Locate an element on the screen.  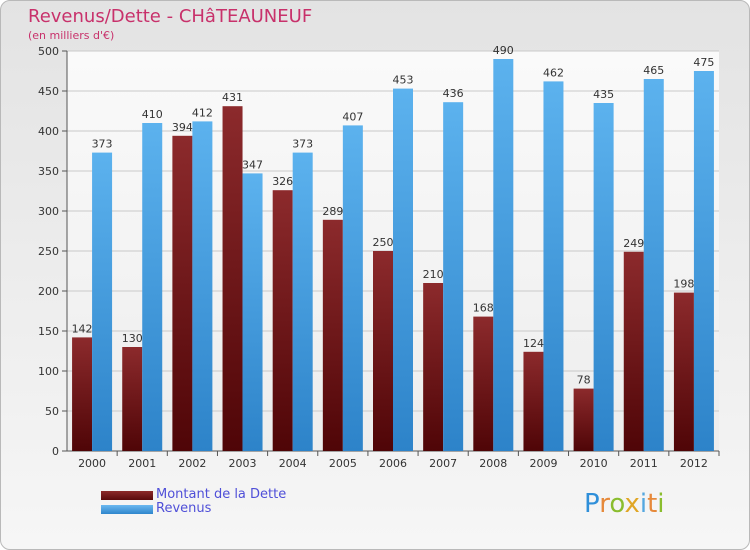
legend-label-dette: Montant de la Dette is located at coordinates (221, 494).